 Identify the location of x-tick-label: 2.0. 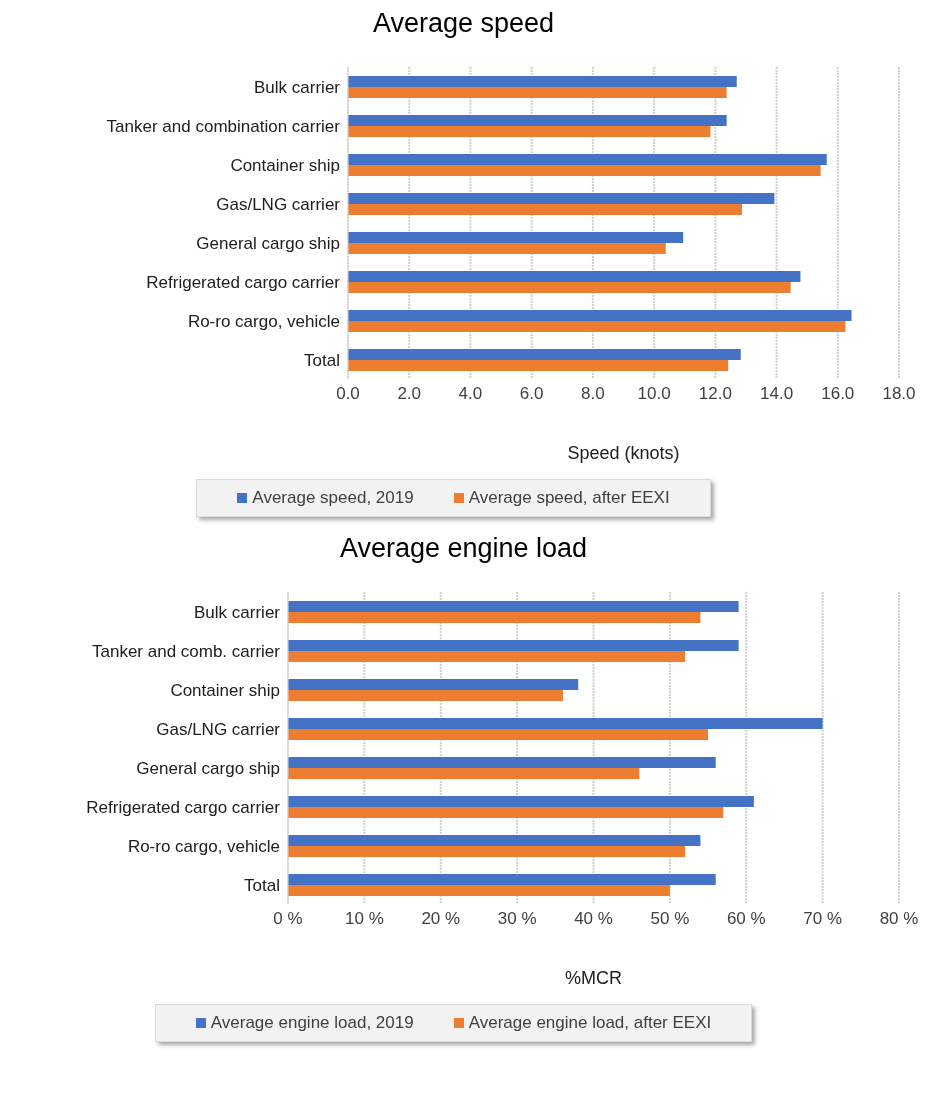
(409, 394).